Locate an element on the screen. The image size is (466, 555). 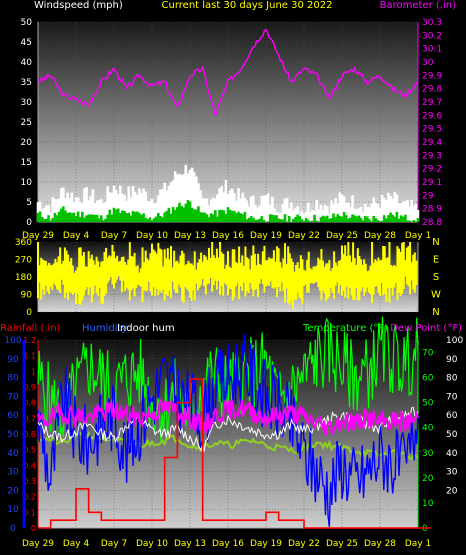
panel1-right-tick: 30.2 is located at coordinates (432, 36).